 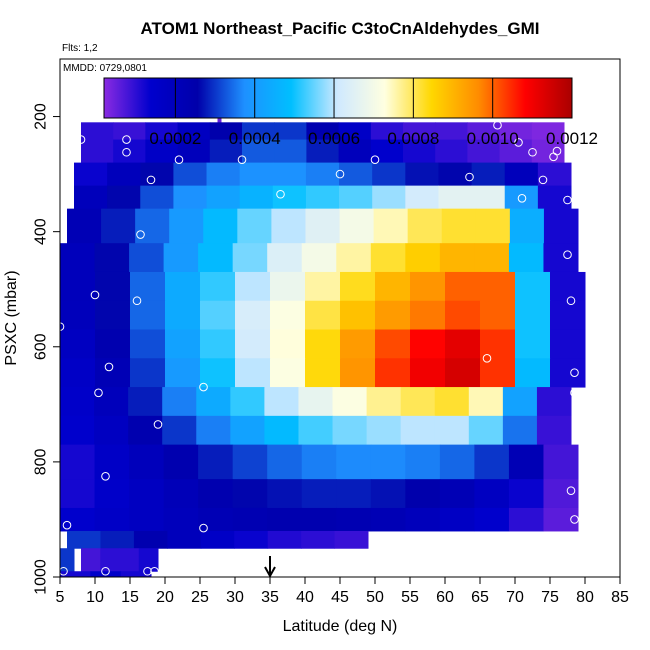 I want to click on colorbar-tick-label: 0.0004, so click(x=255, y=138).